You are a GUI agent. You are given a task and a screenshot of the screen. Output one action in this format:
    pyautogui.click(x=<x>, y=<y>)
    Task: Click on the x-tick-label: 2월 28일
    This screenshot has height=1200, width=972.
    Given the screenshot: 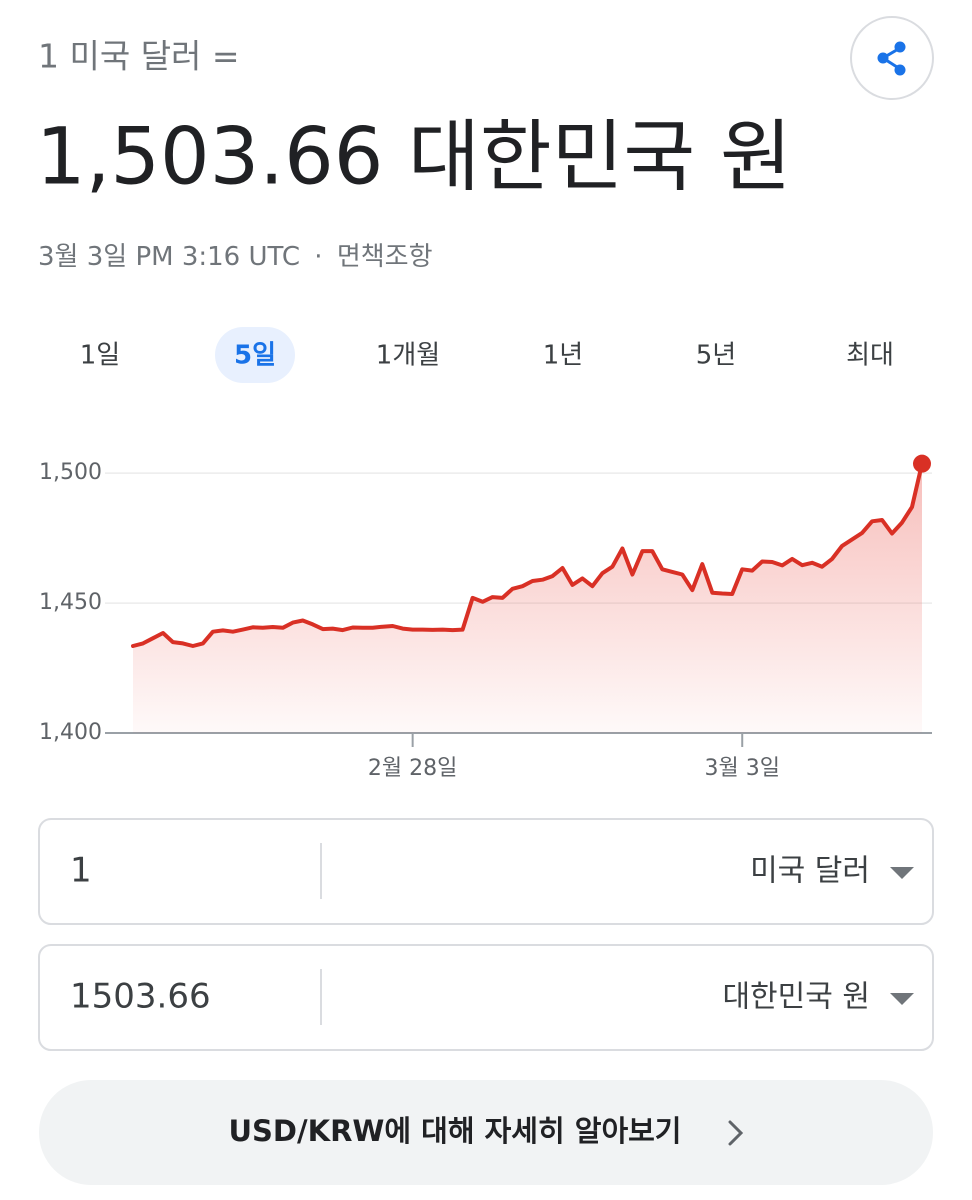 What is the action you would take?
    pyautogui.click(x=412, y=768)
    